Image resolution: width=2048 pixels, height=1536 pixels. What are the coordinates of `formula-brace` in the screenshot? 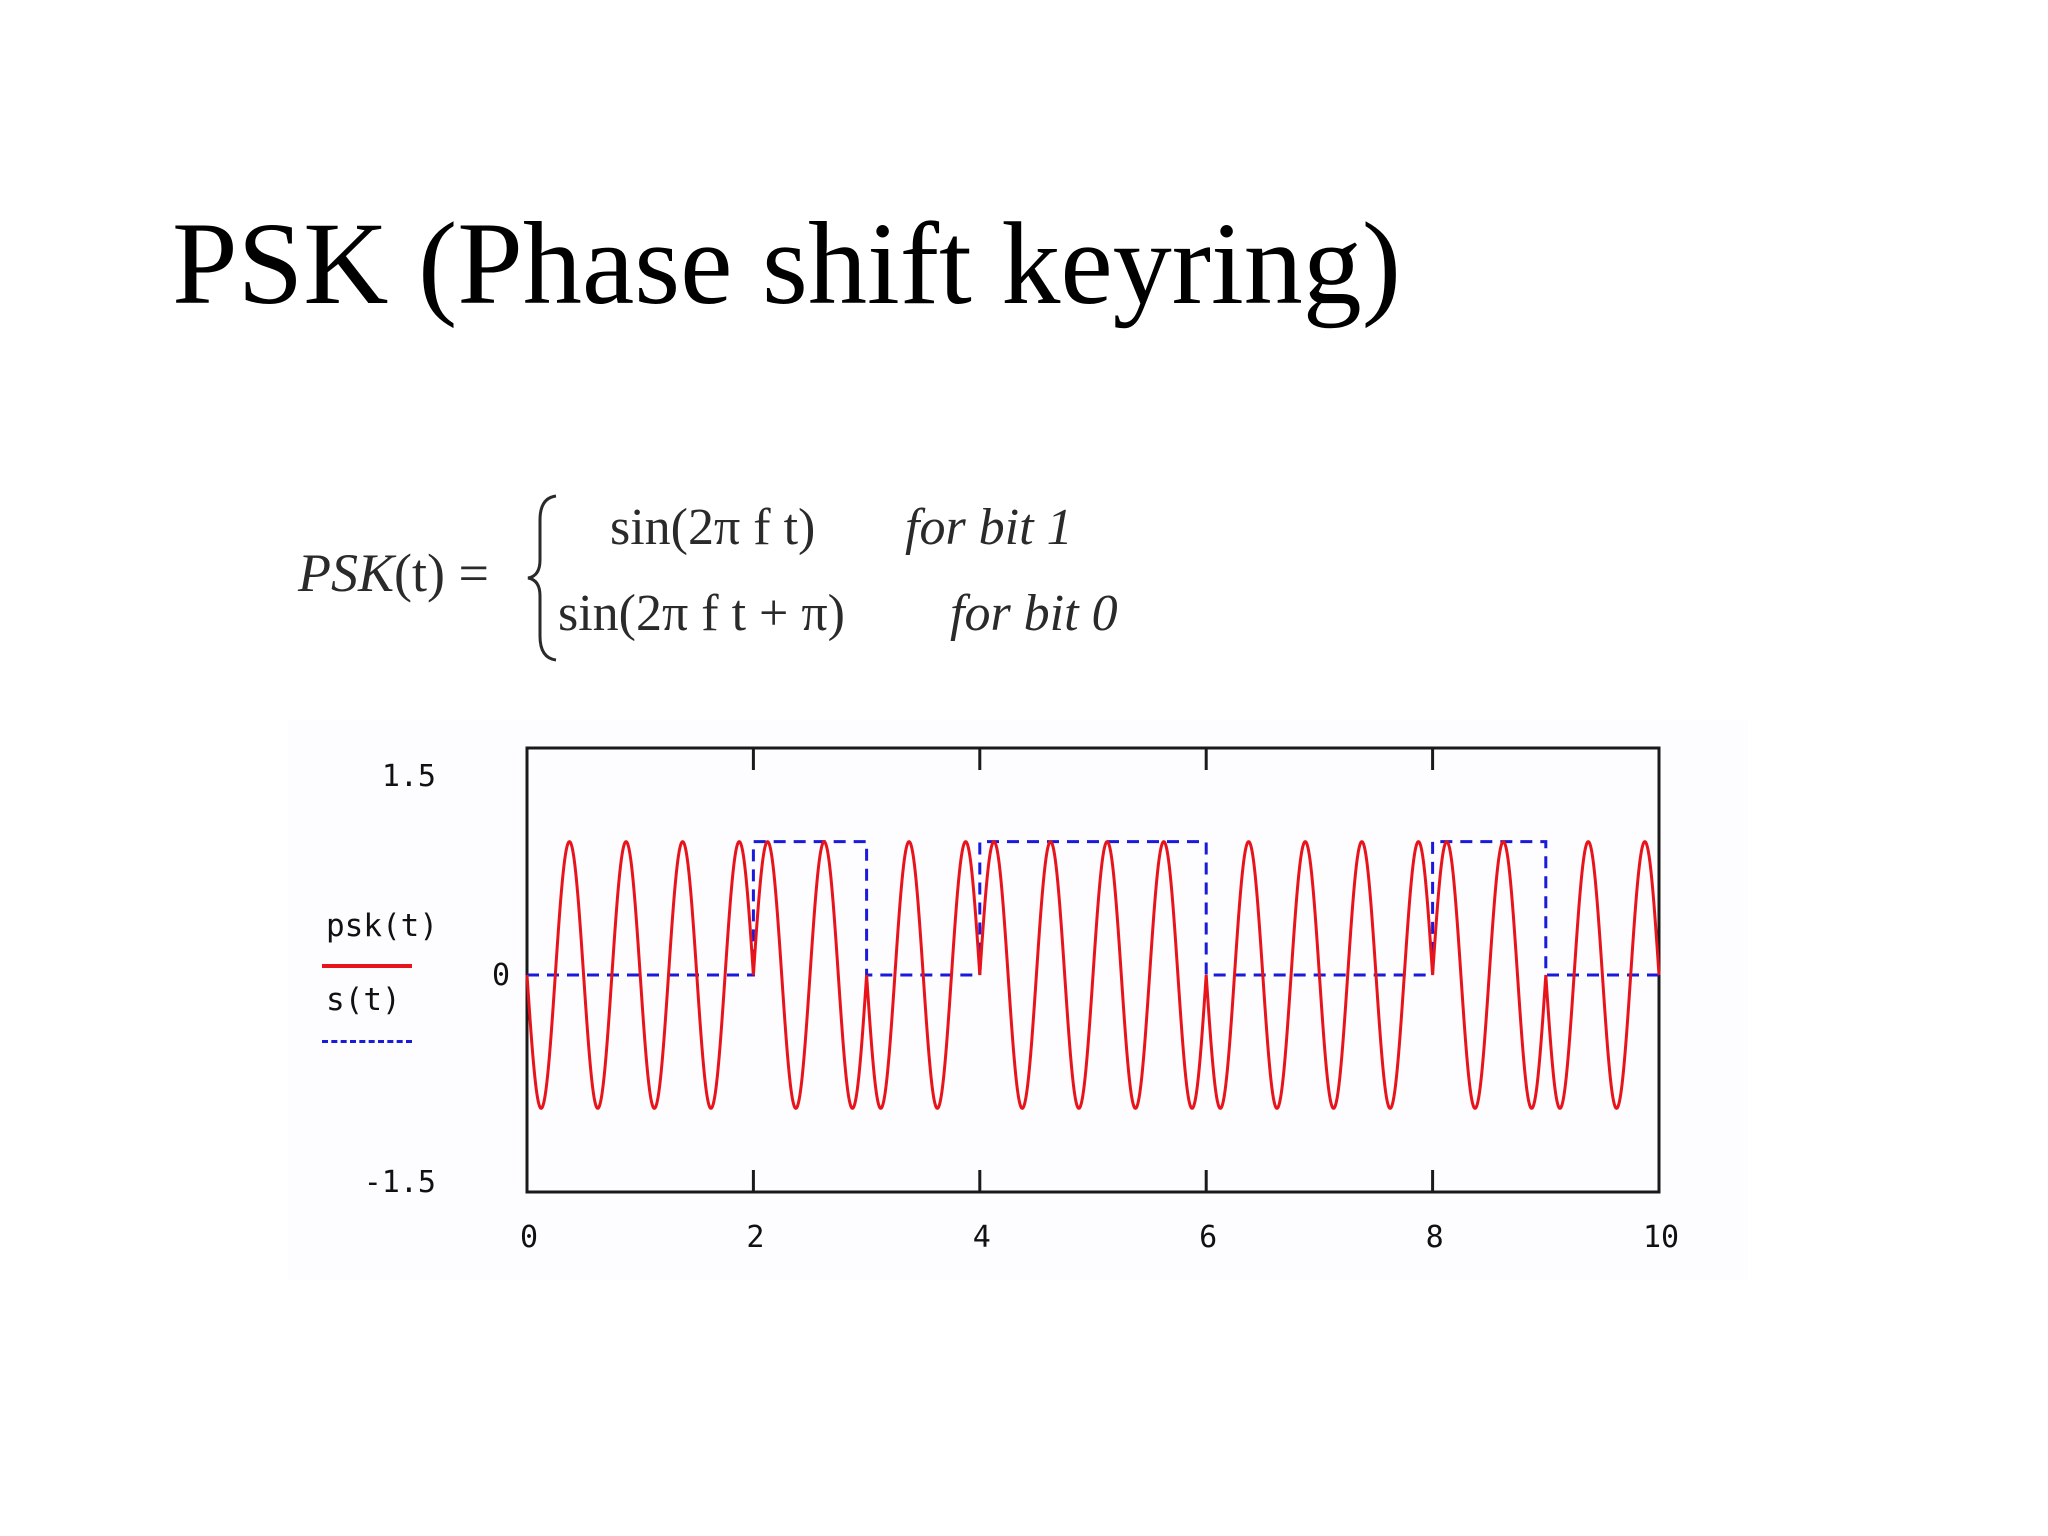 It's located at (542, 578).